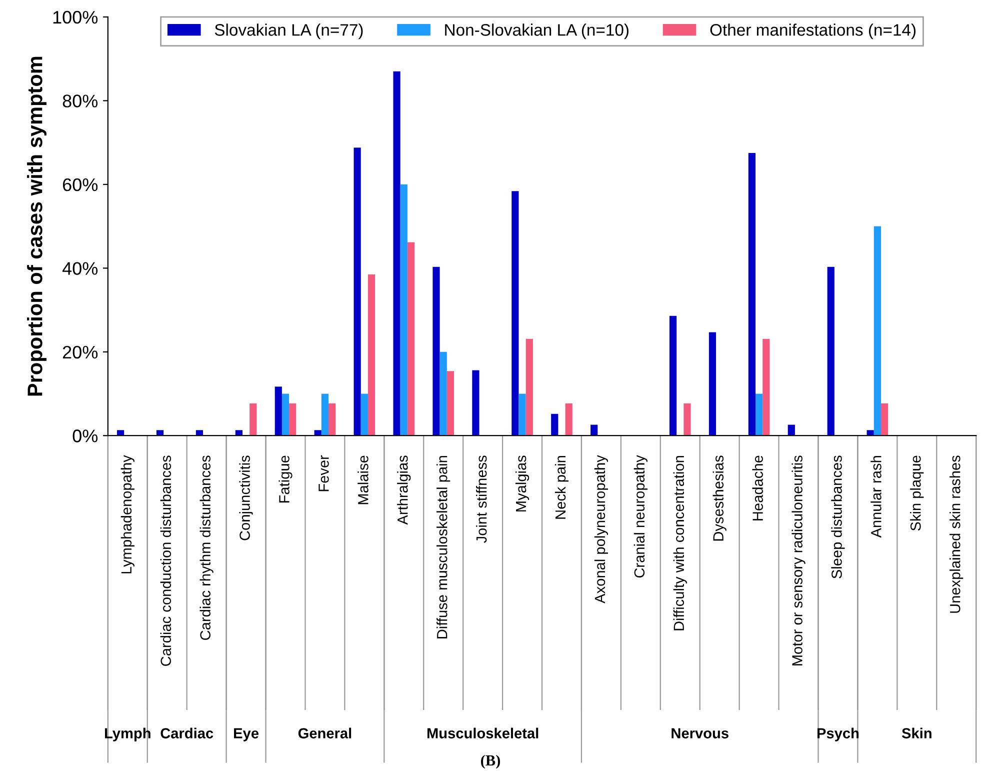  What do you see at coordinates (481, 499) in the screenshot?
I see `x-tick-label: Joint stiffness` at bounding box center [481, 499].